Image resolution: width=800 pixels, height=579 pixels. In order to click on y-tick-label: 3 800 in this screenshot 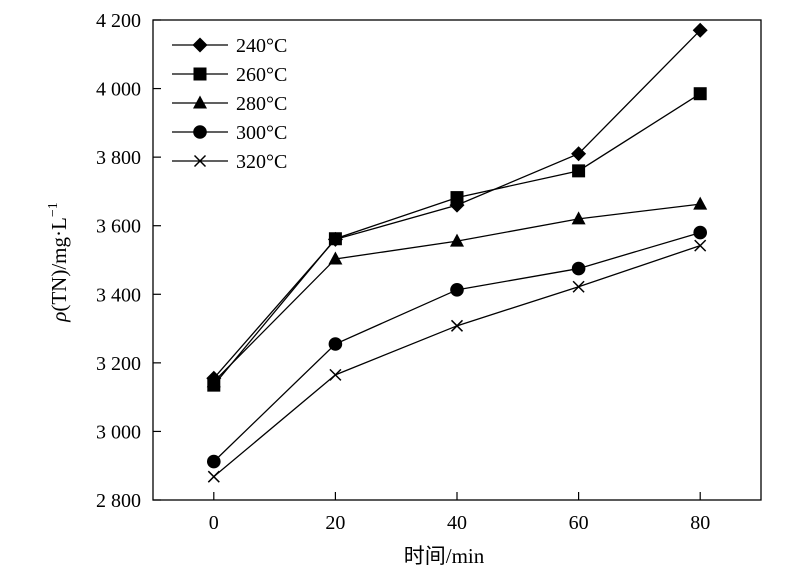, I will do `click(118, 158)`.